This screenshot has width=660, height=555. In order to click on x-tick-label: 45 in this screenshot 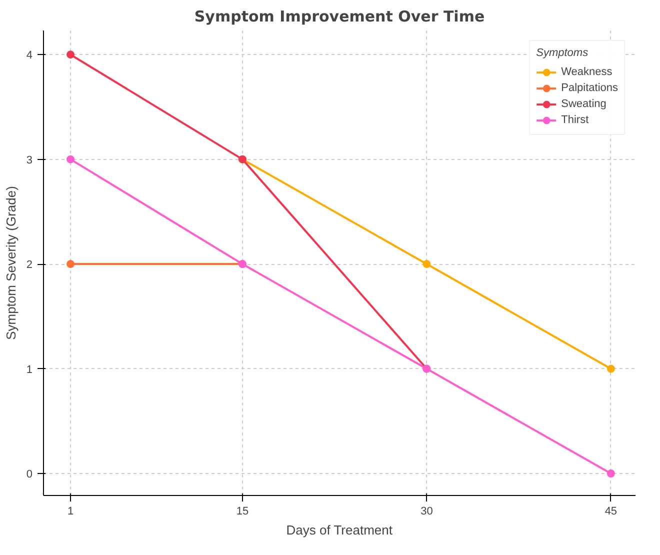, I will do `click(611, 512)`.